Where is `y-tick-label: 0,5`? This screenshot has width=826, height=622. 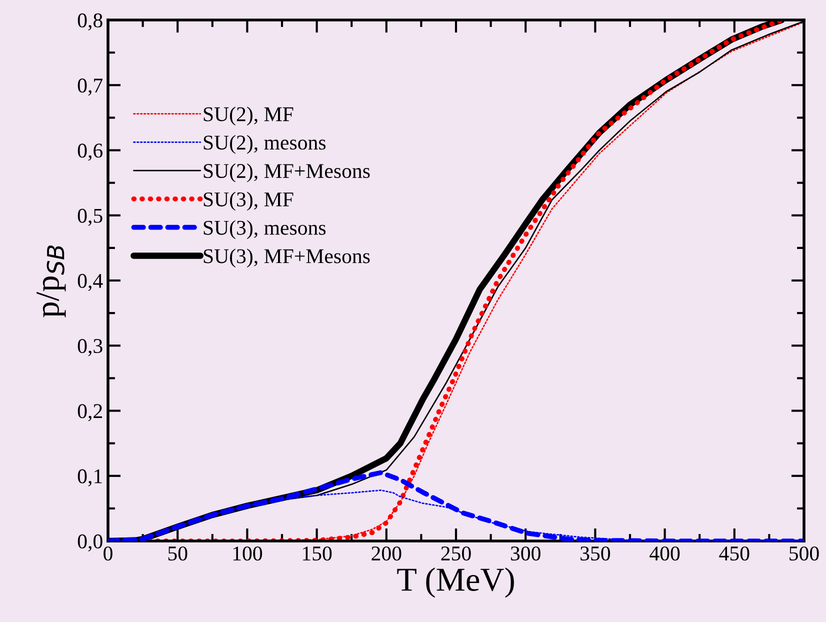
y-tick-label: 0,5 is located at coordinates (90, 217).